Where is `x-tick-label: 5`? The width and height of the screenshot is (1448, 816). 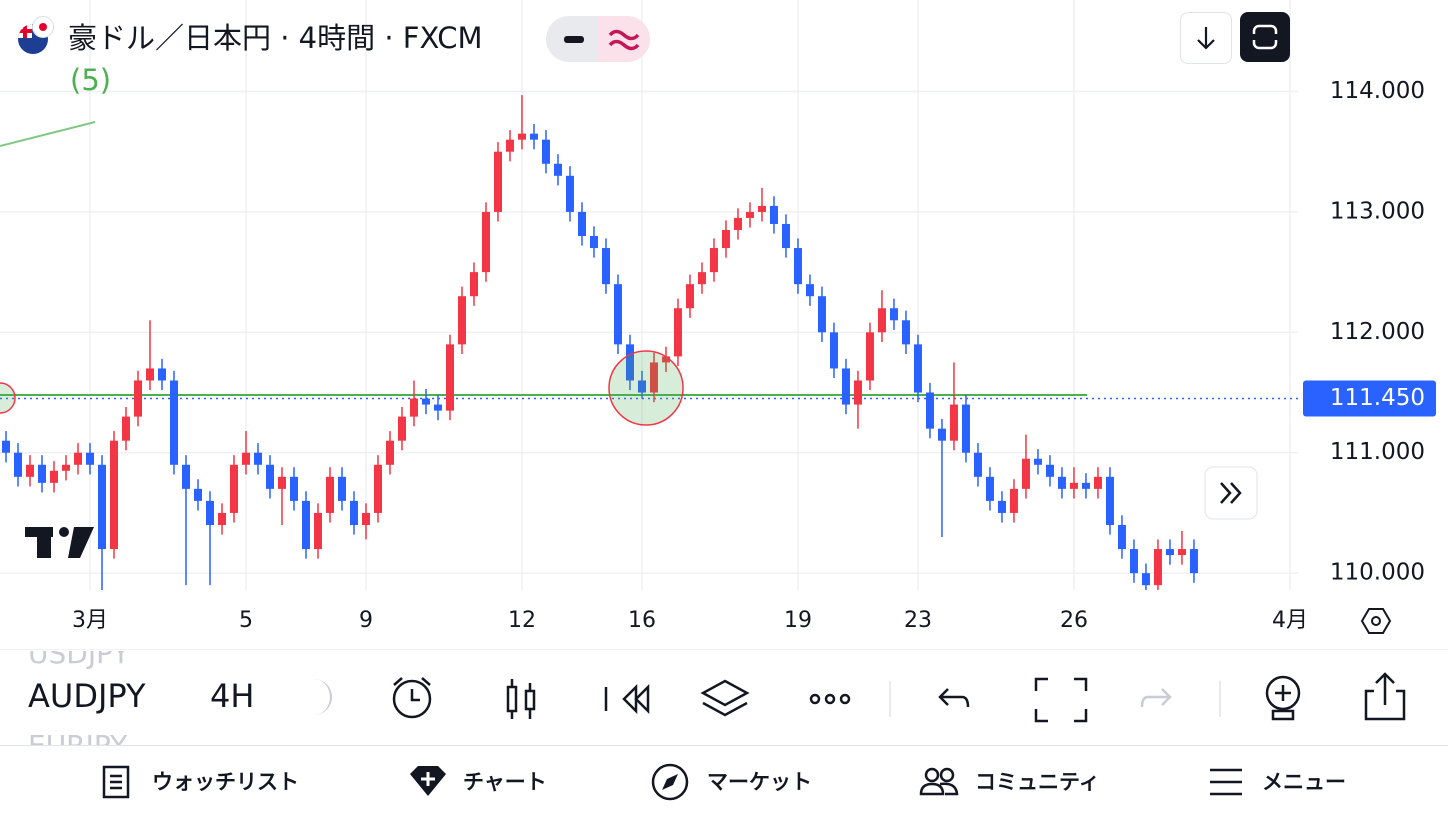
x-tick-label: 5 is located at coordinates (246, 620).